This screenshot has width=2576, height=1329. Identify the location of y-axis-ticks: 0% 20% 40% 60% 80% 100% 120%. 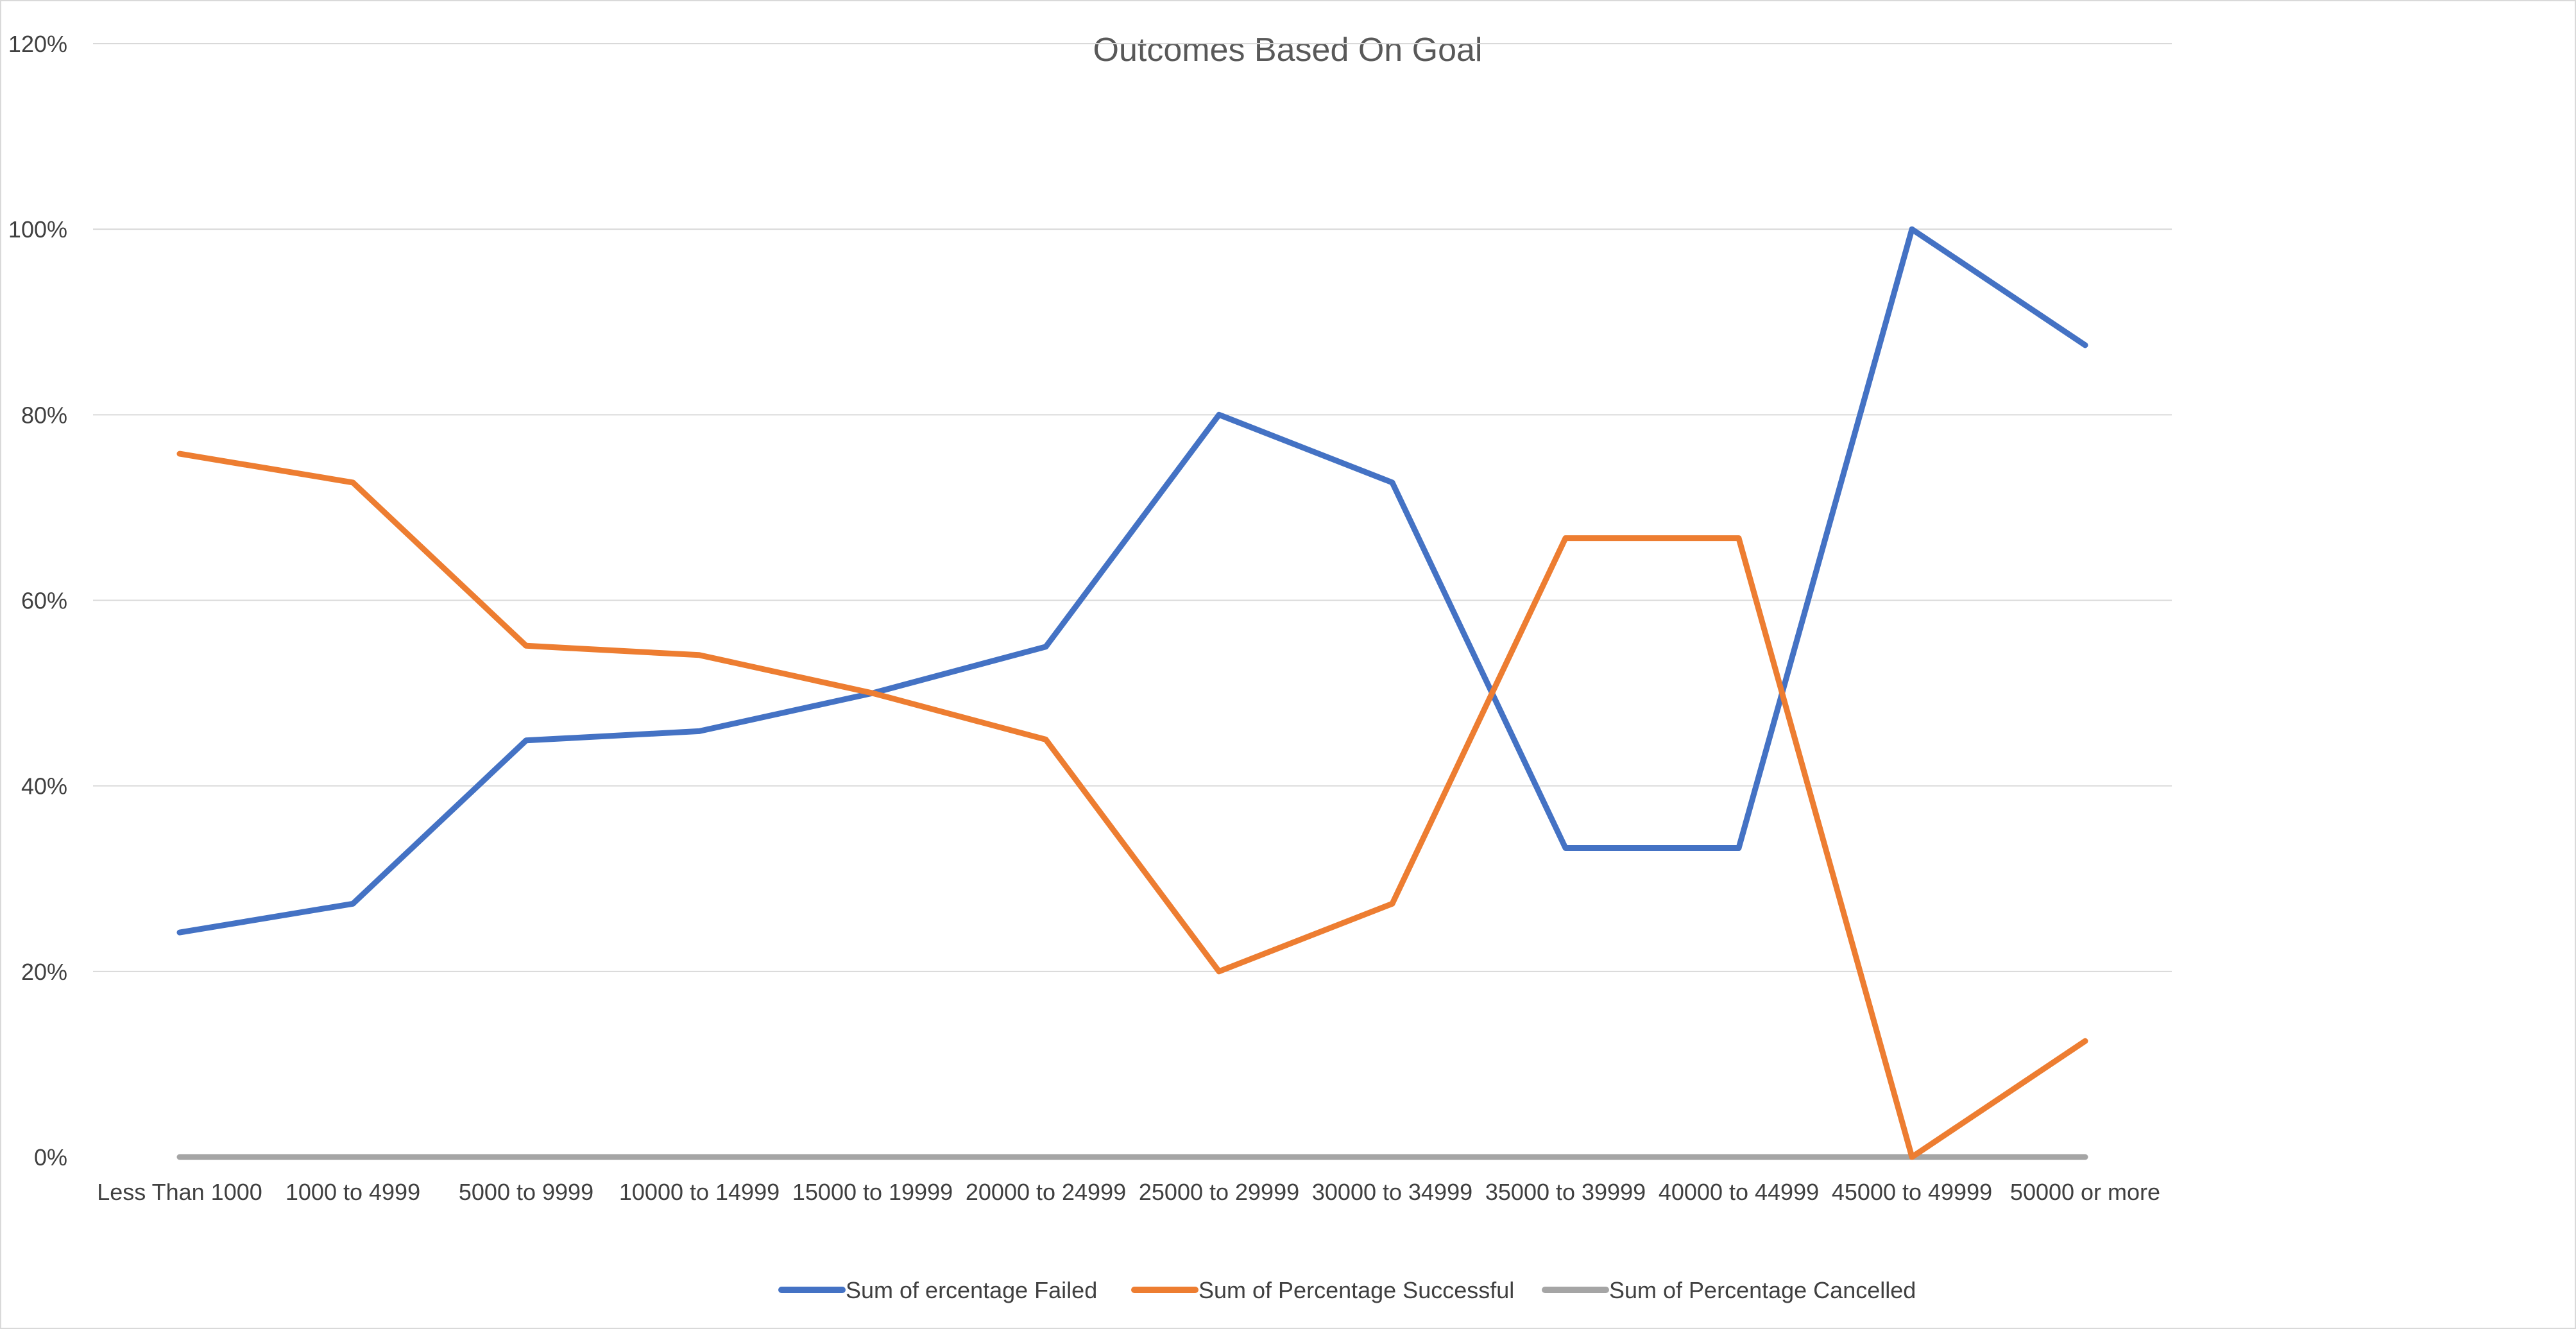
(37, 600).